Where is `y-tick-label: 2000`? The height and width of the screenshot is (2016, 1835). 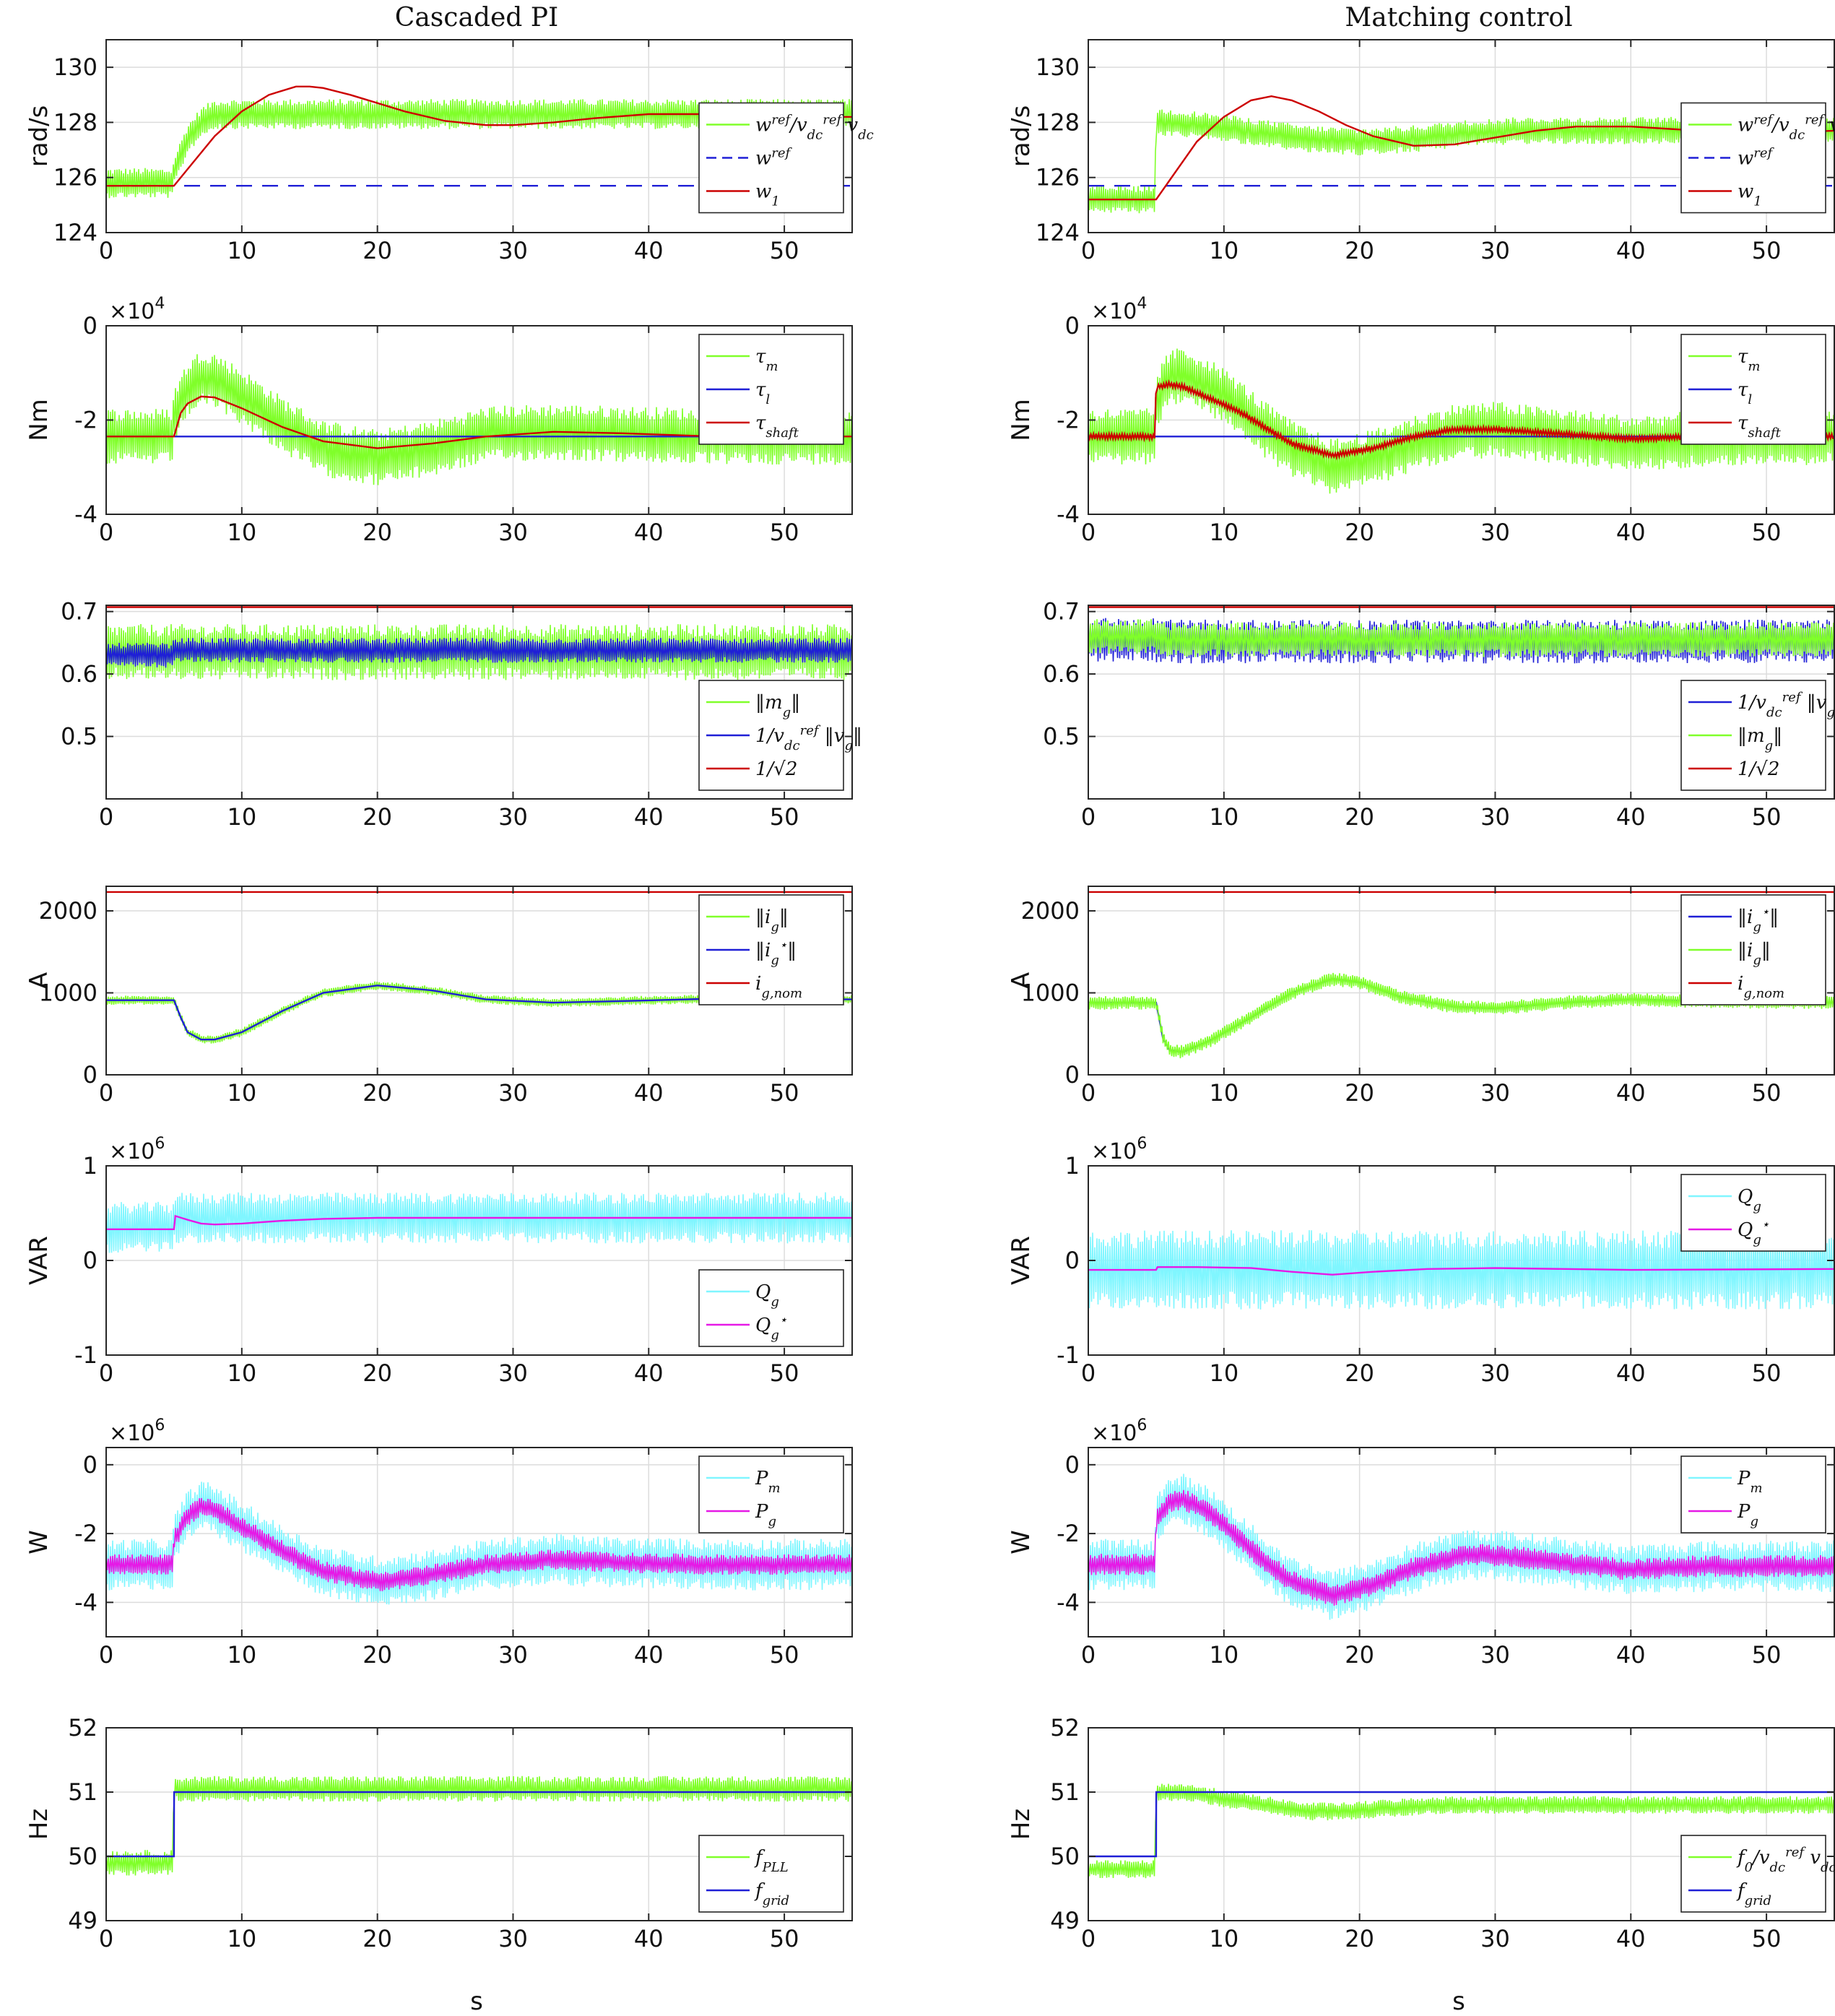 y-tick-label: 2000 is located at coordinates (68, 911).